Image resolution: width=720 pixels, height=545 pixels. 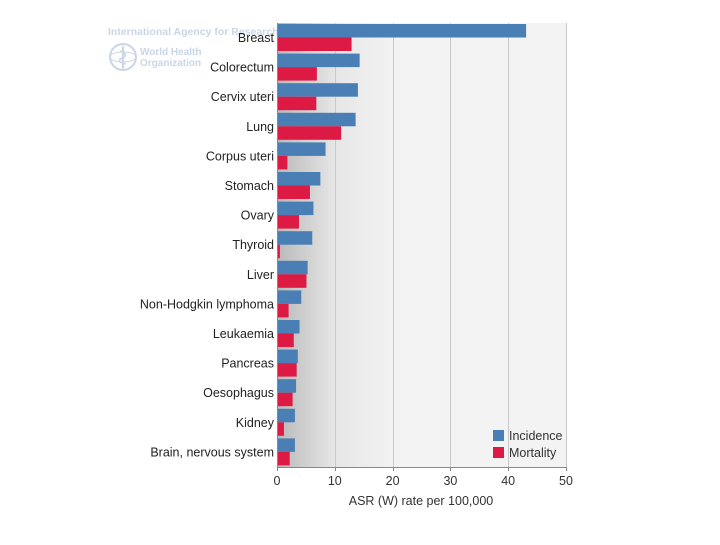 What do you see at coordinates (286, 445) in the screenshot?
I see `bar-incidence-brain-nervous-system` at bounding box center [286, 445].